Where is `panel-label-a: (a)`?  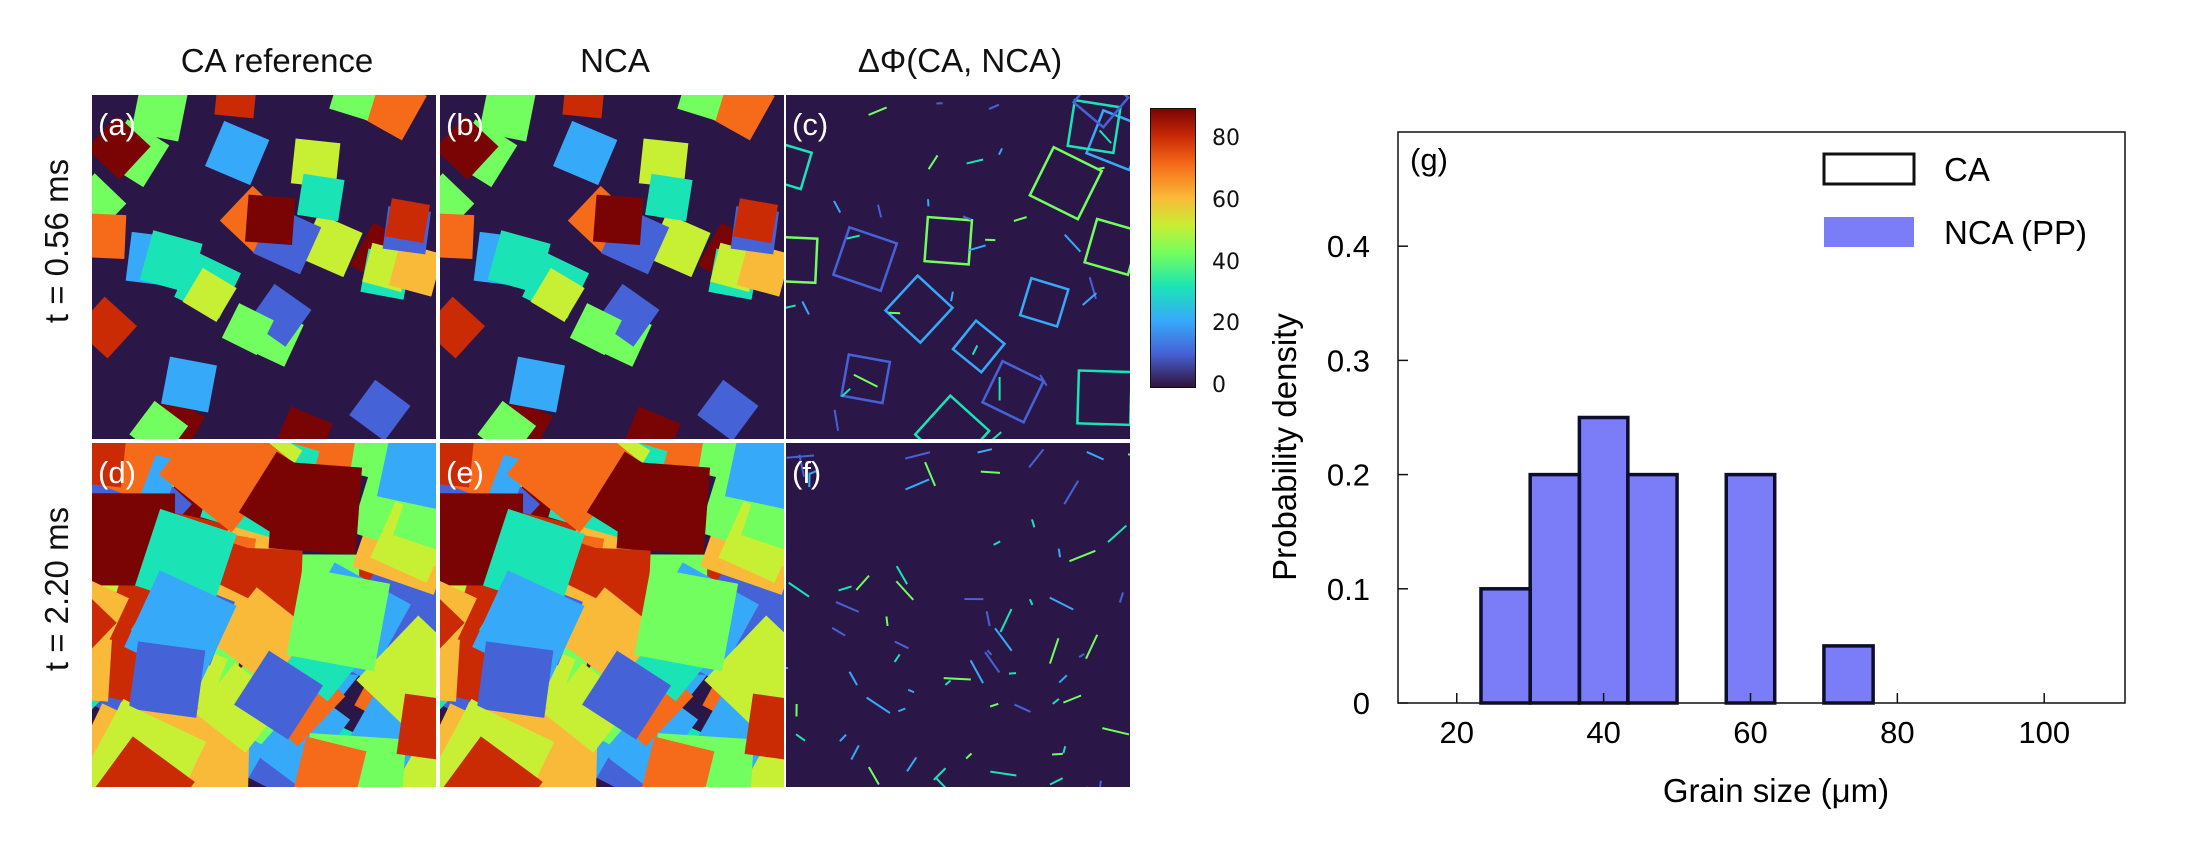
panel-label-a: (a) is located at coordinates (117, 124).